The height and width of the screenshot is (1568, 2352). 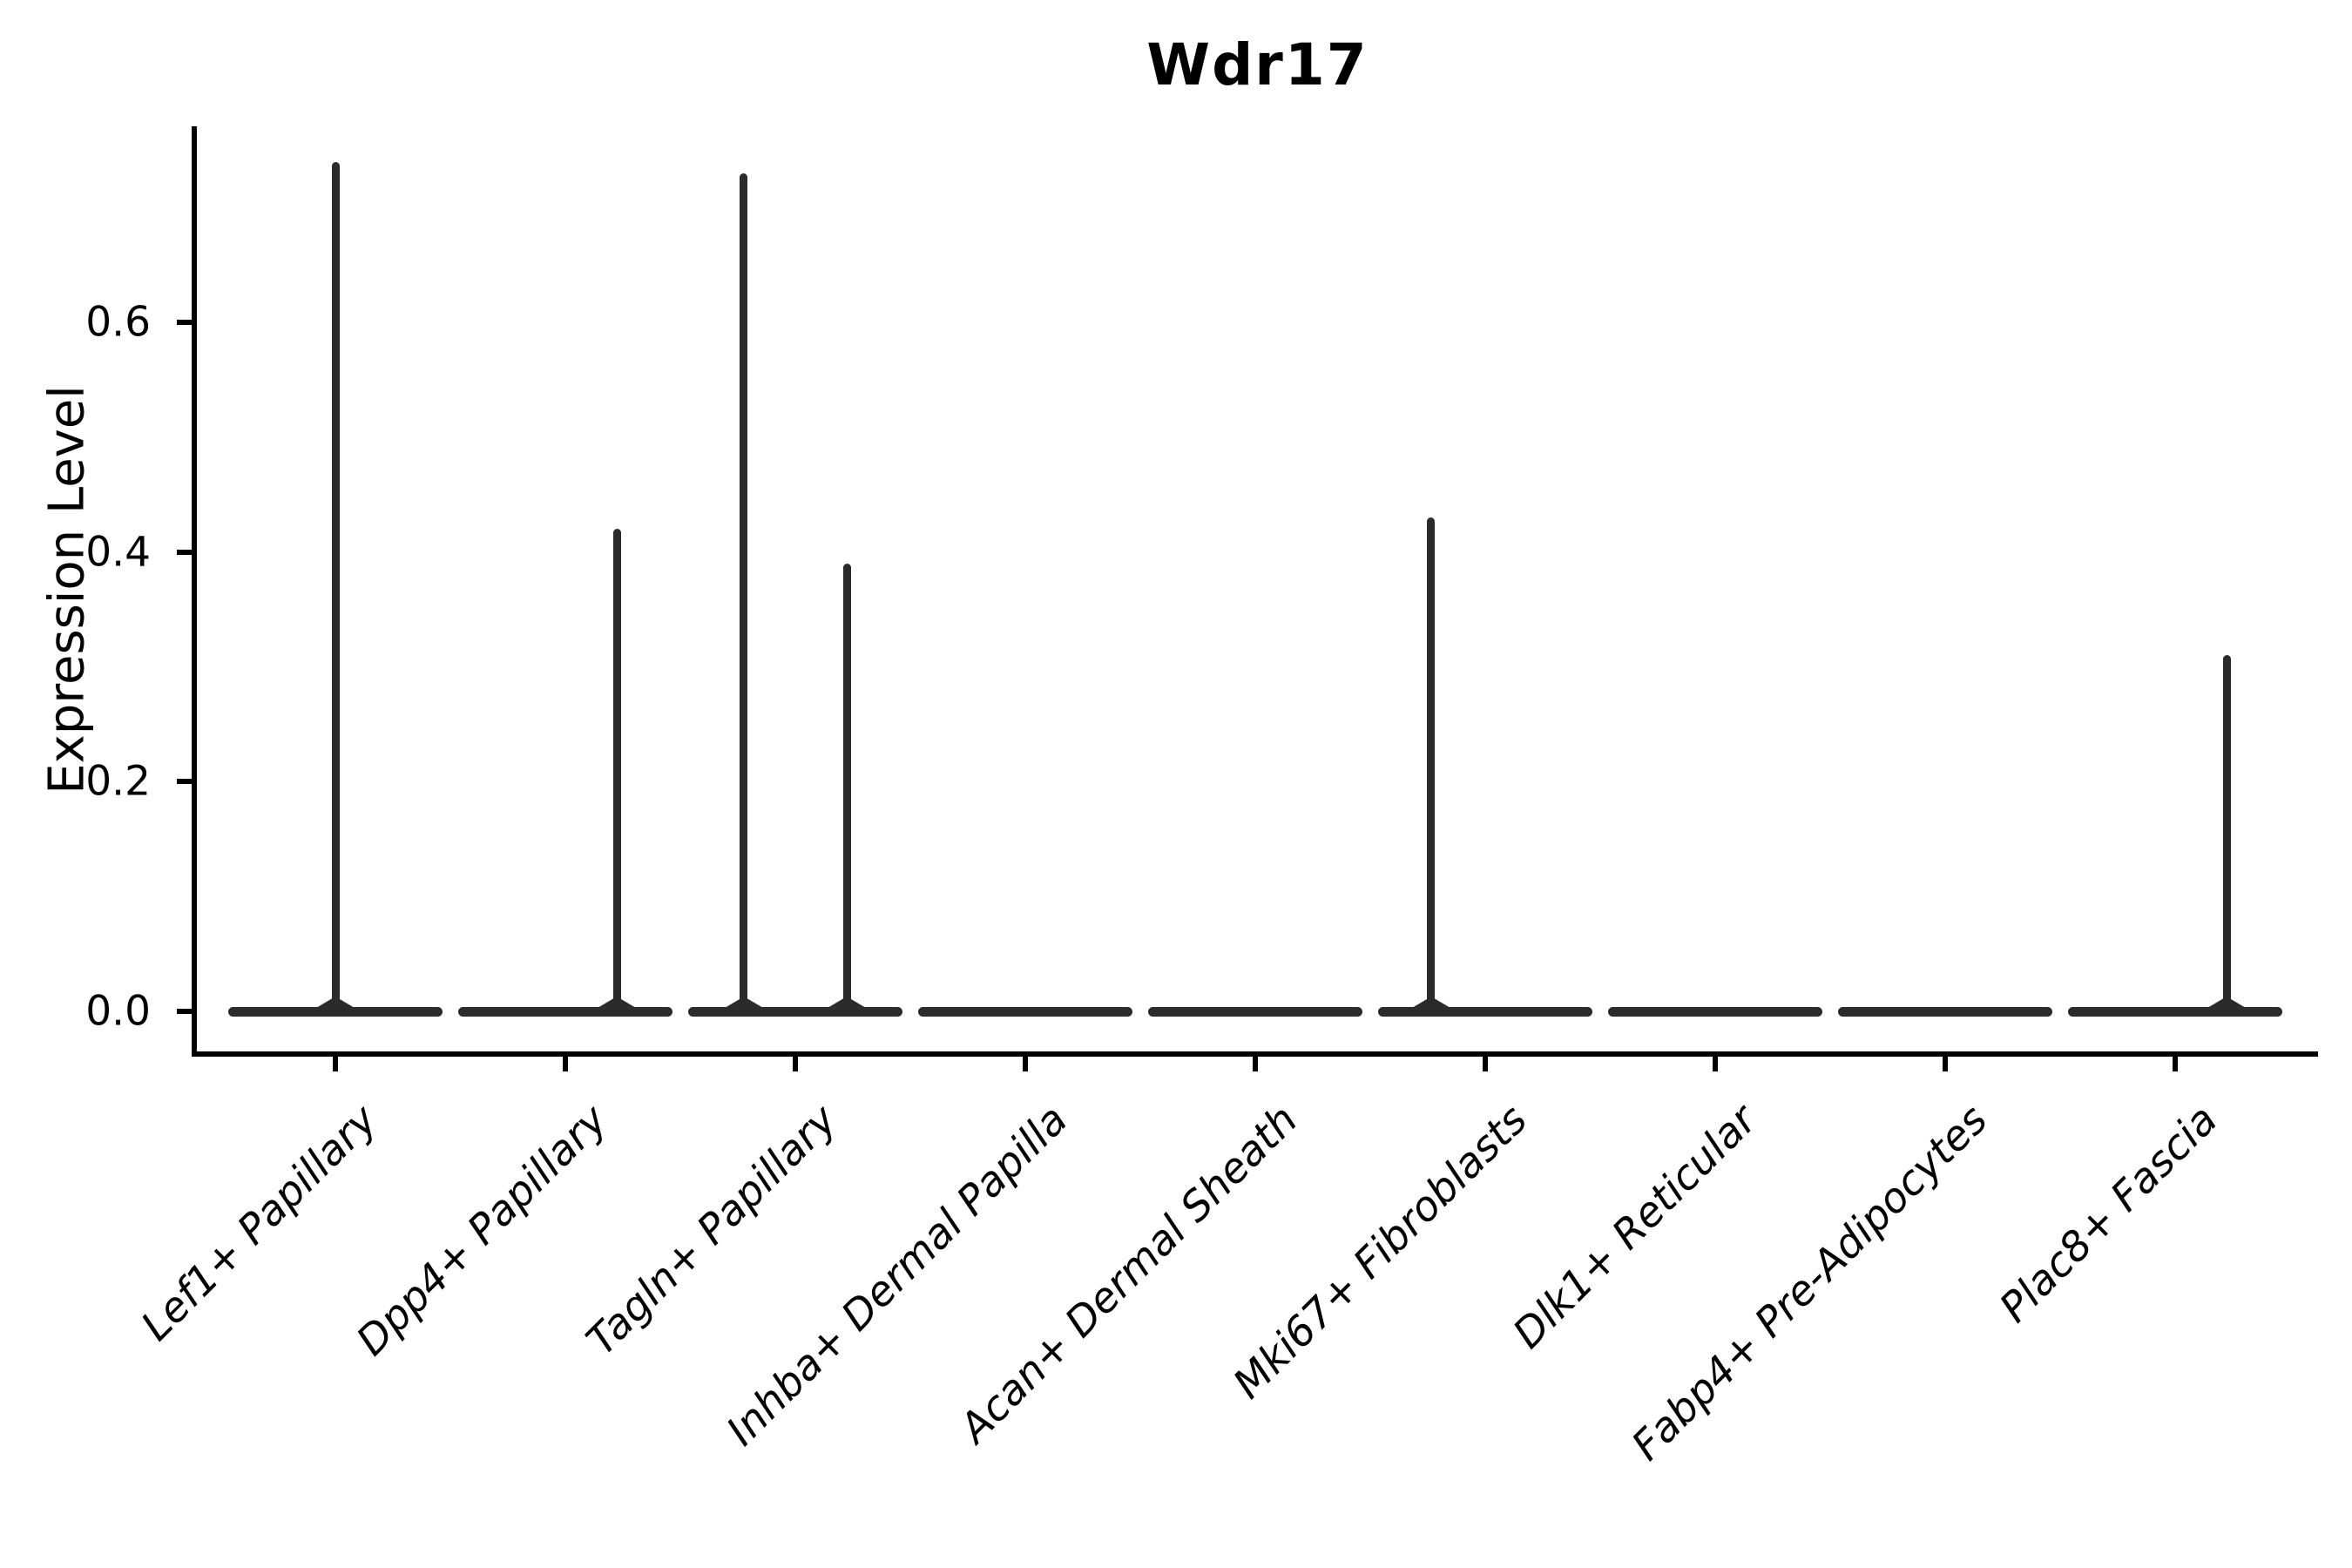 What do you see at coordinates (67, 589) in the screenshot?
I see `y-axis-label: Expression Level` at bounding box center [67, 589].